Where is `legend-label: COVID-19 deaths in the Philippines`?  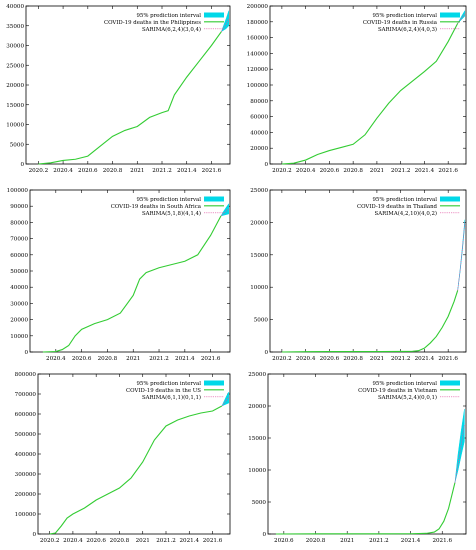 legend-label: COVID-19 deaths in the Philippines is located at coordinates (152, 23).